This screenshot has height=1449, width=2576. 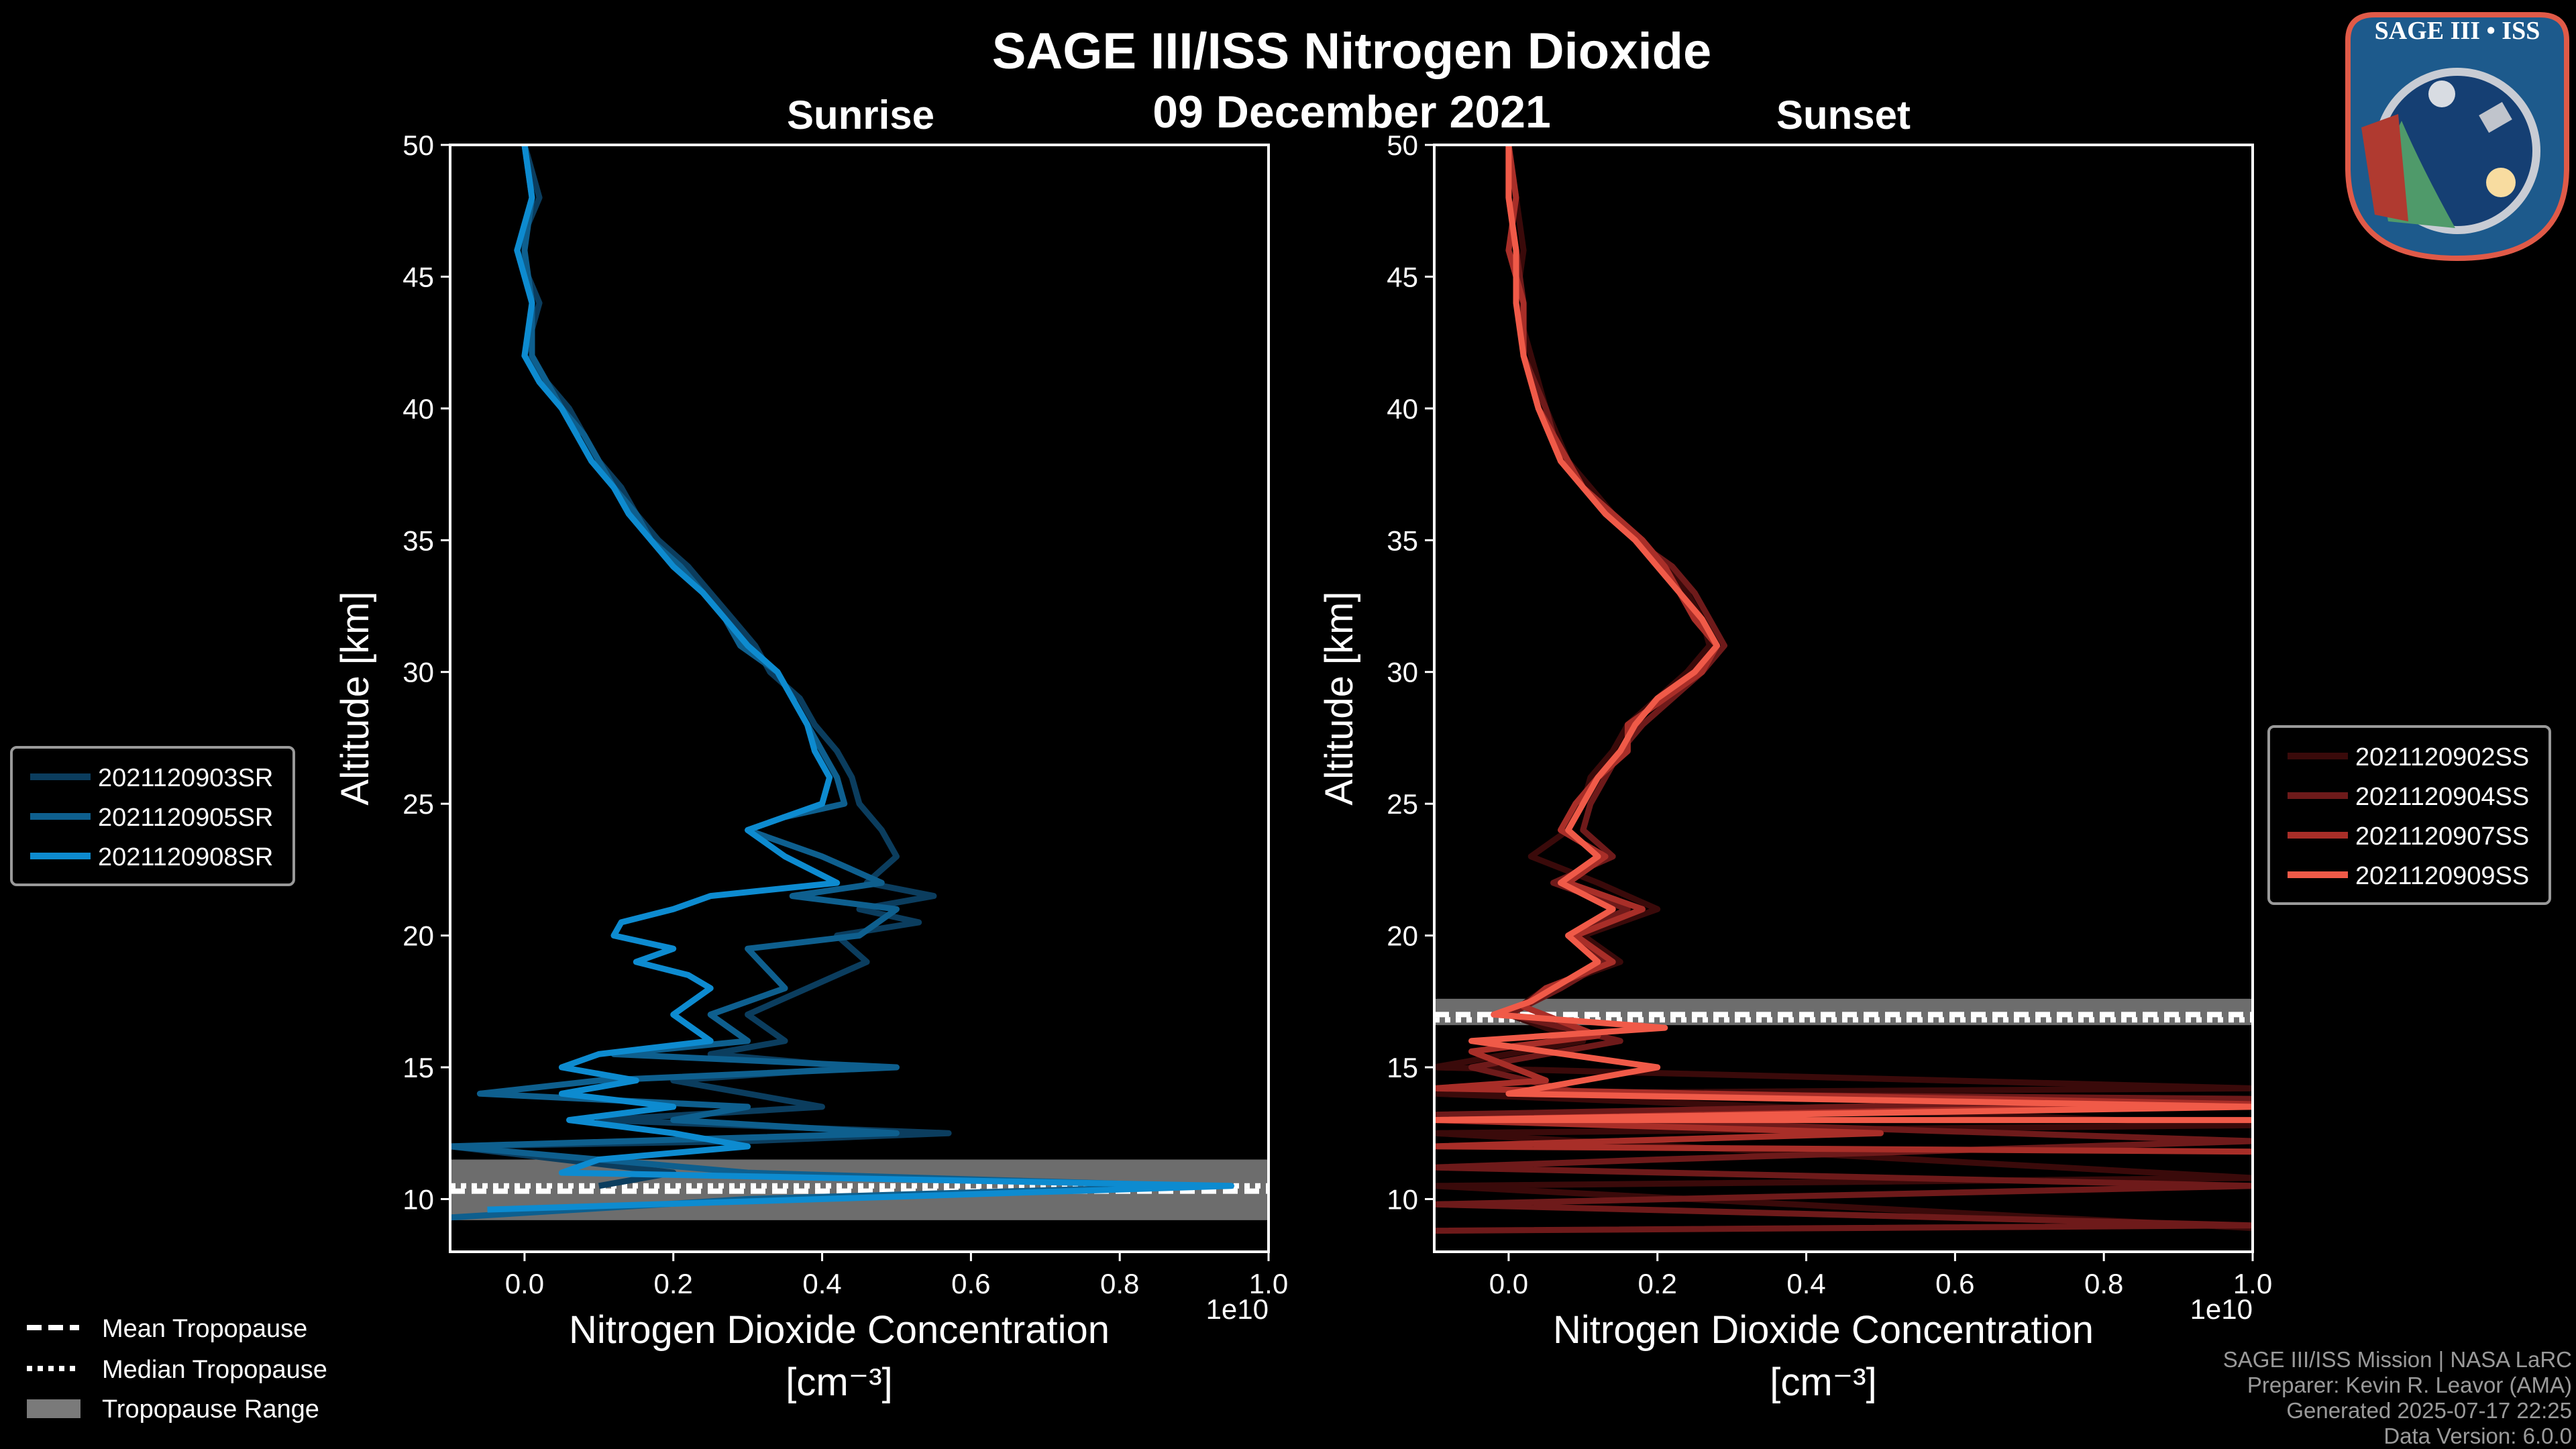 I want to click on sunrise-title: Sunrise, so click(x=860, y=115).